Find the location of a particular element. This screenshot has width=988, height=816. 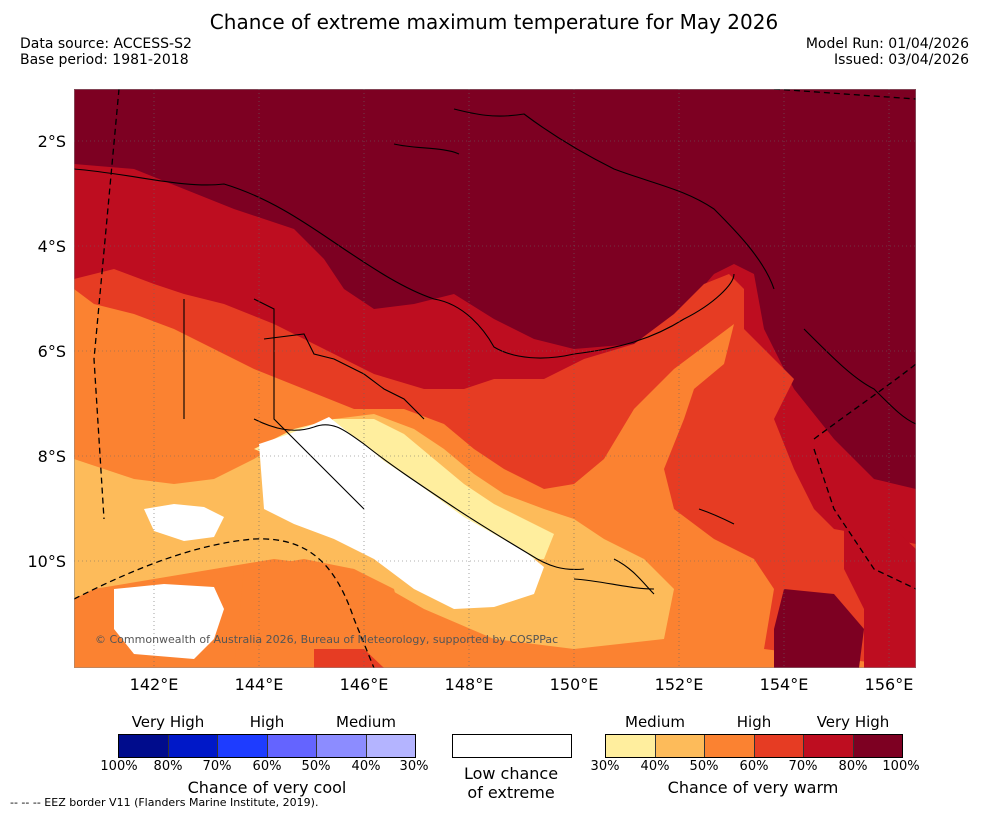

lon-label: 146°E is located at coordinates (364, 684).